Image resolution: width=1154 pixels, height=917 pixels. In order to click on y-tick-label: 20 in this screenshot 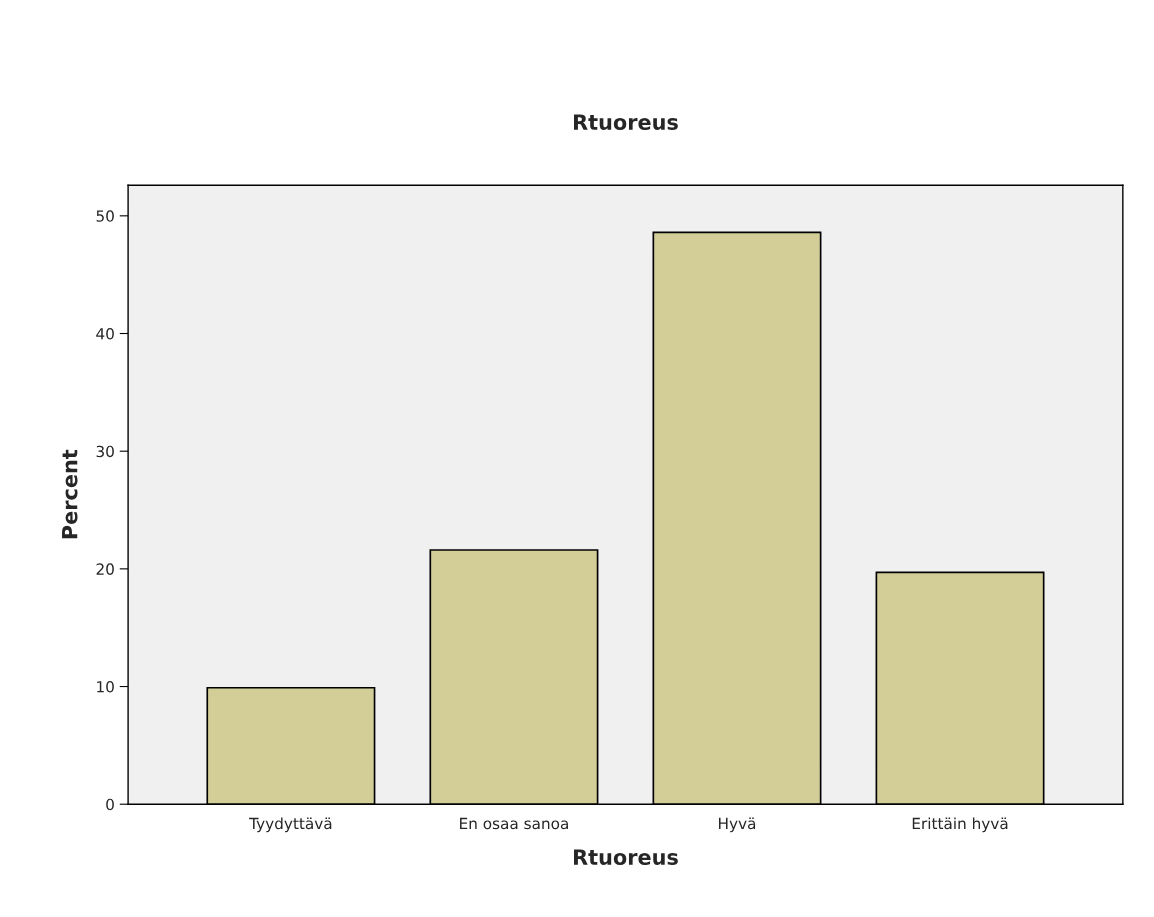, I will do `click(105, 569)`.